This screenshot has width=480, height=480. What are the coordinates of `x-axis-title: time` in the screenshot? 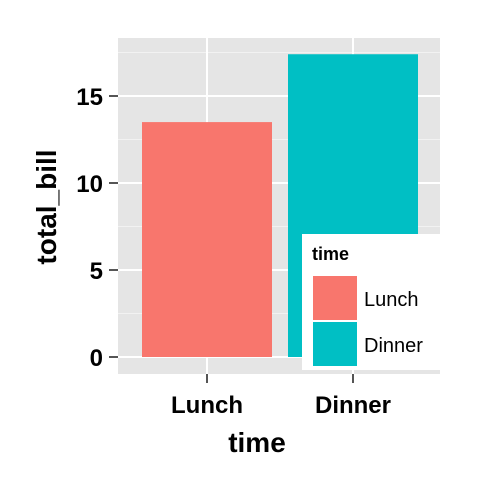 It's located at (257, 442).